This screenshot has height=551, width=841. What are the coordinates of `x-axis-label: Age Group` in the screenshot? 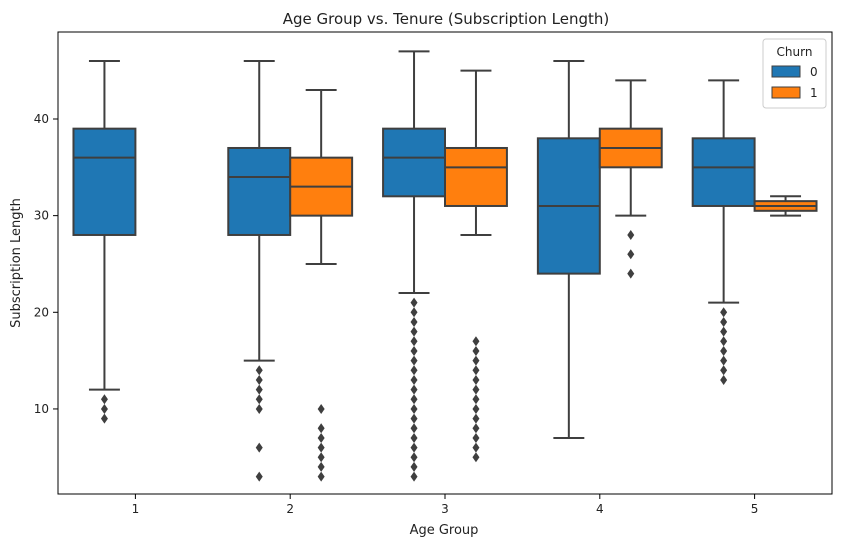 It's located at (444, 530).